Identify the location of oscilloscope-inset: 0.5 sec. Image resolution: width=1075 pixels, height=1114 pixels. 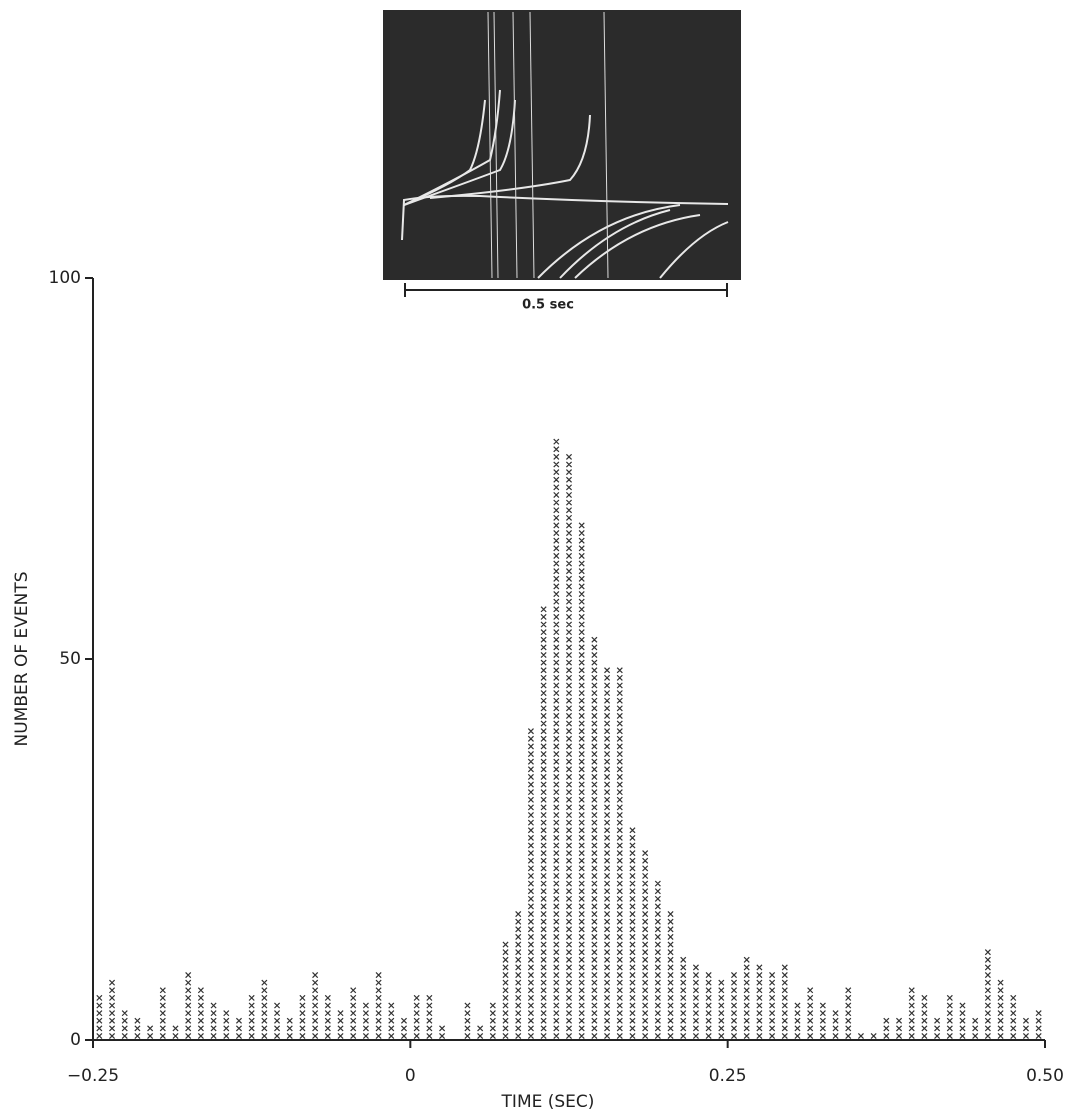
(562, 161).